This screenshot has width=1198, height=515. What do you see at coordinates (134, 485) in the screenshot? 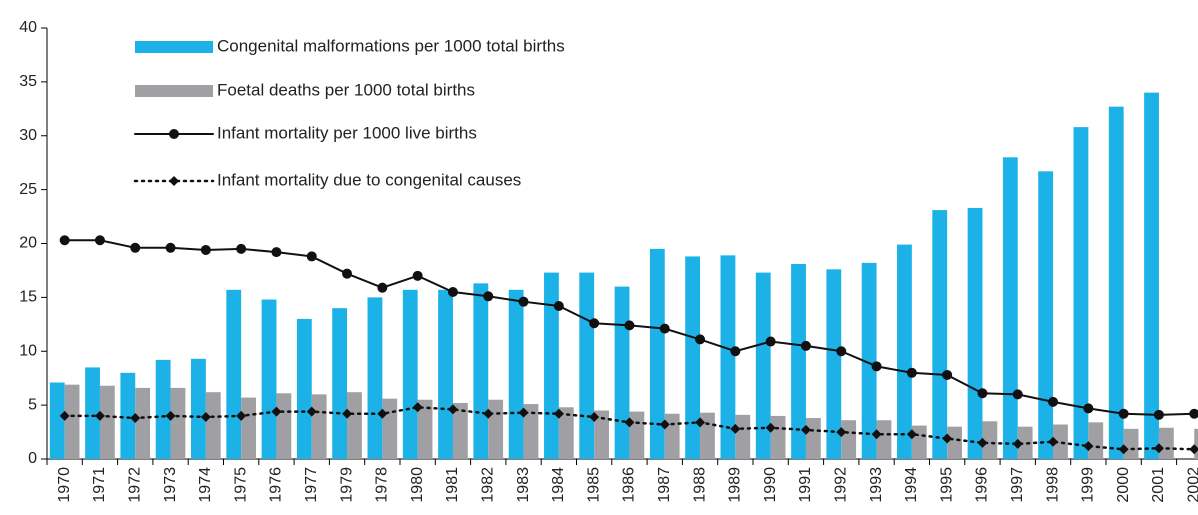
I see `x-tick-label: 1972` at bounding box center [134, 485].